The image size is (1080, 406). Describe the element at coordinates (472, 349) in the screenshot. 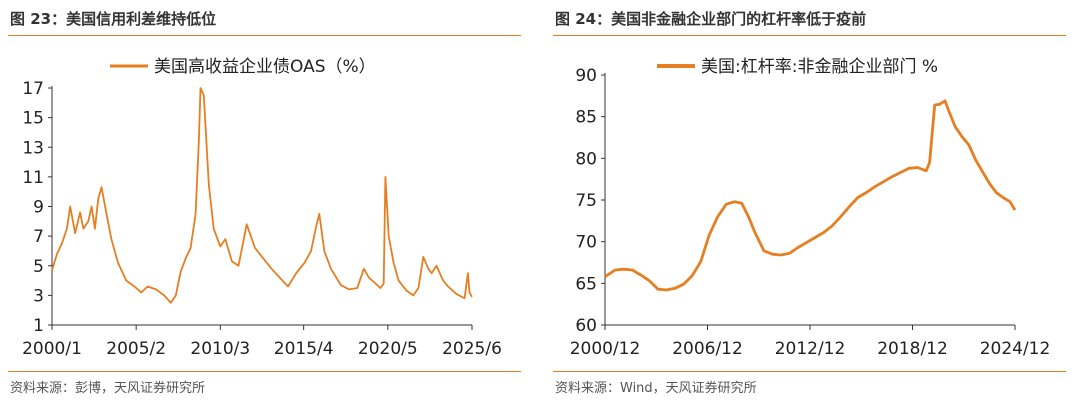

I see `x-tick-label: 2025/6` at that location.